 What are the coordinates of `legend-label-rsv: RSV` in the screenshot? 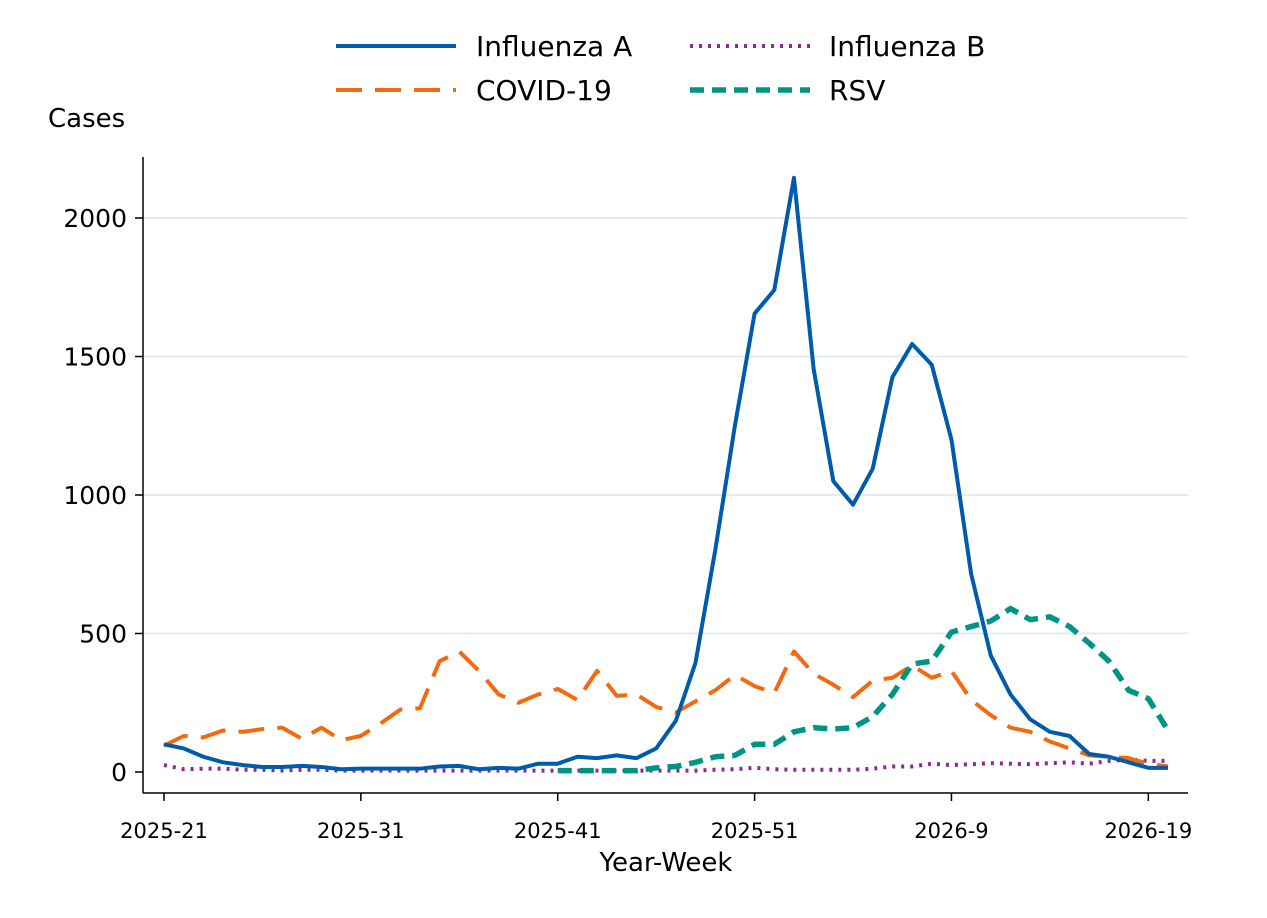 It's located at (857, 90).